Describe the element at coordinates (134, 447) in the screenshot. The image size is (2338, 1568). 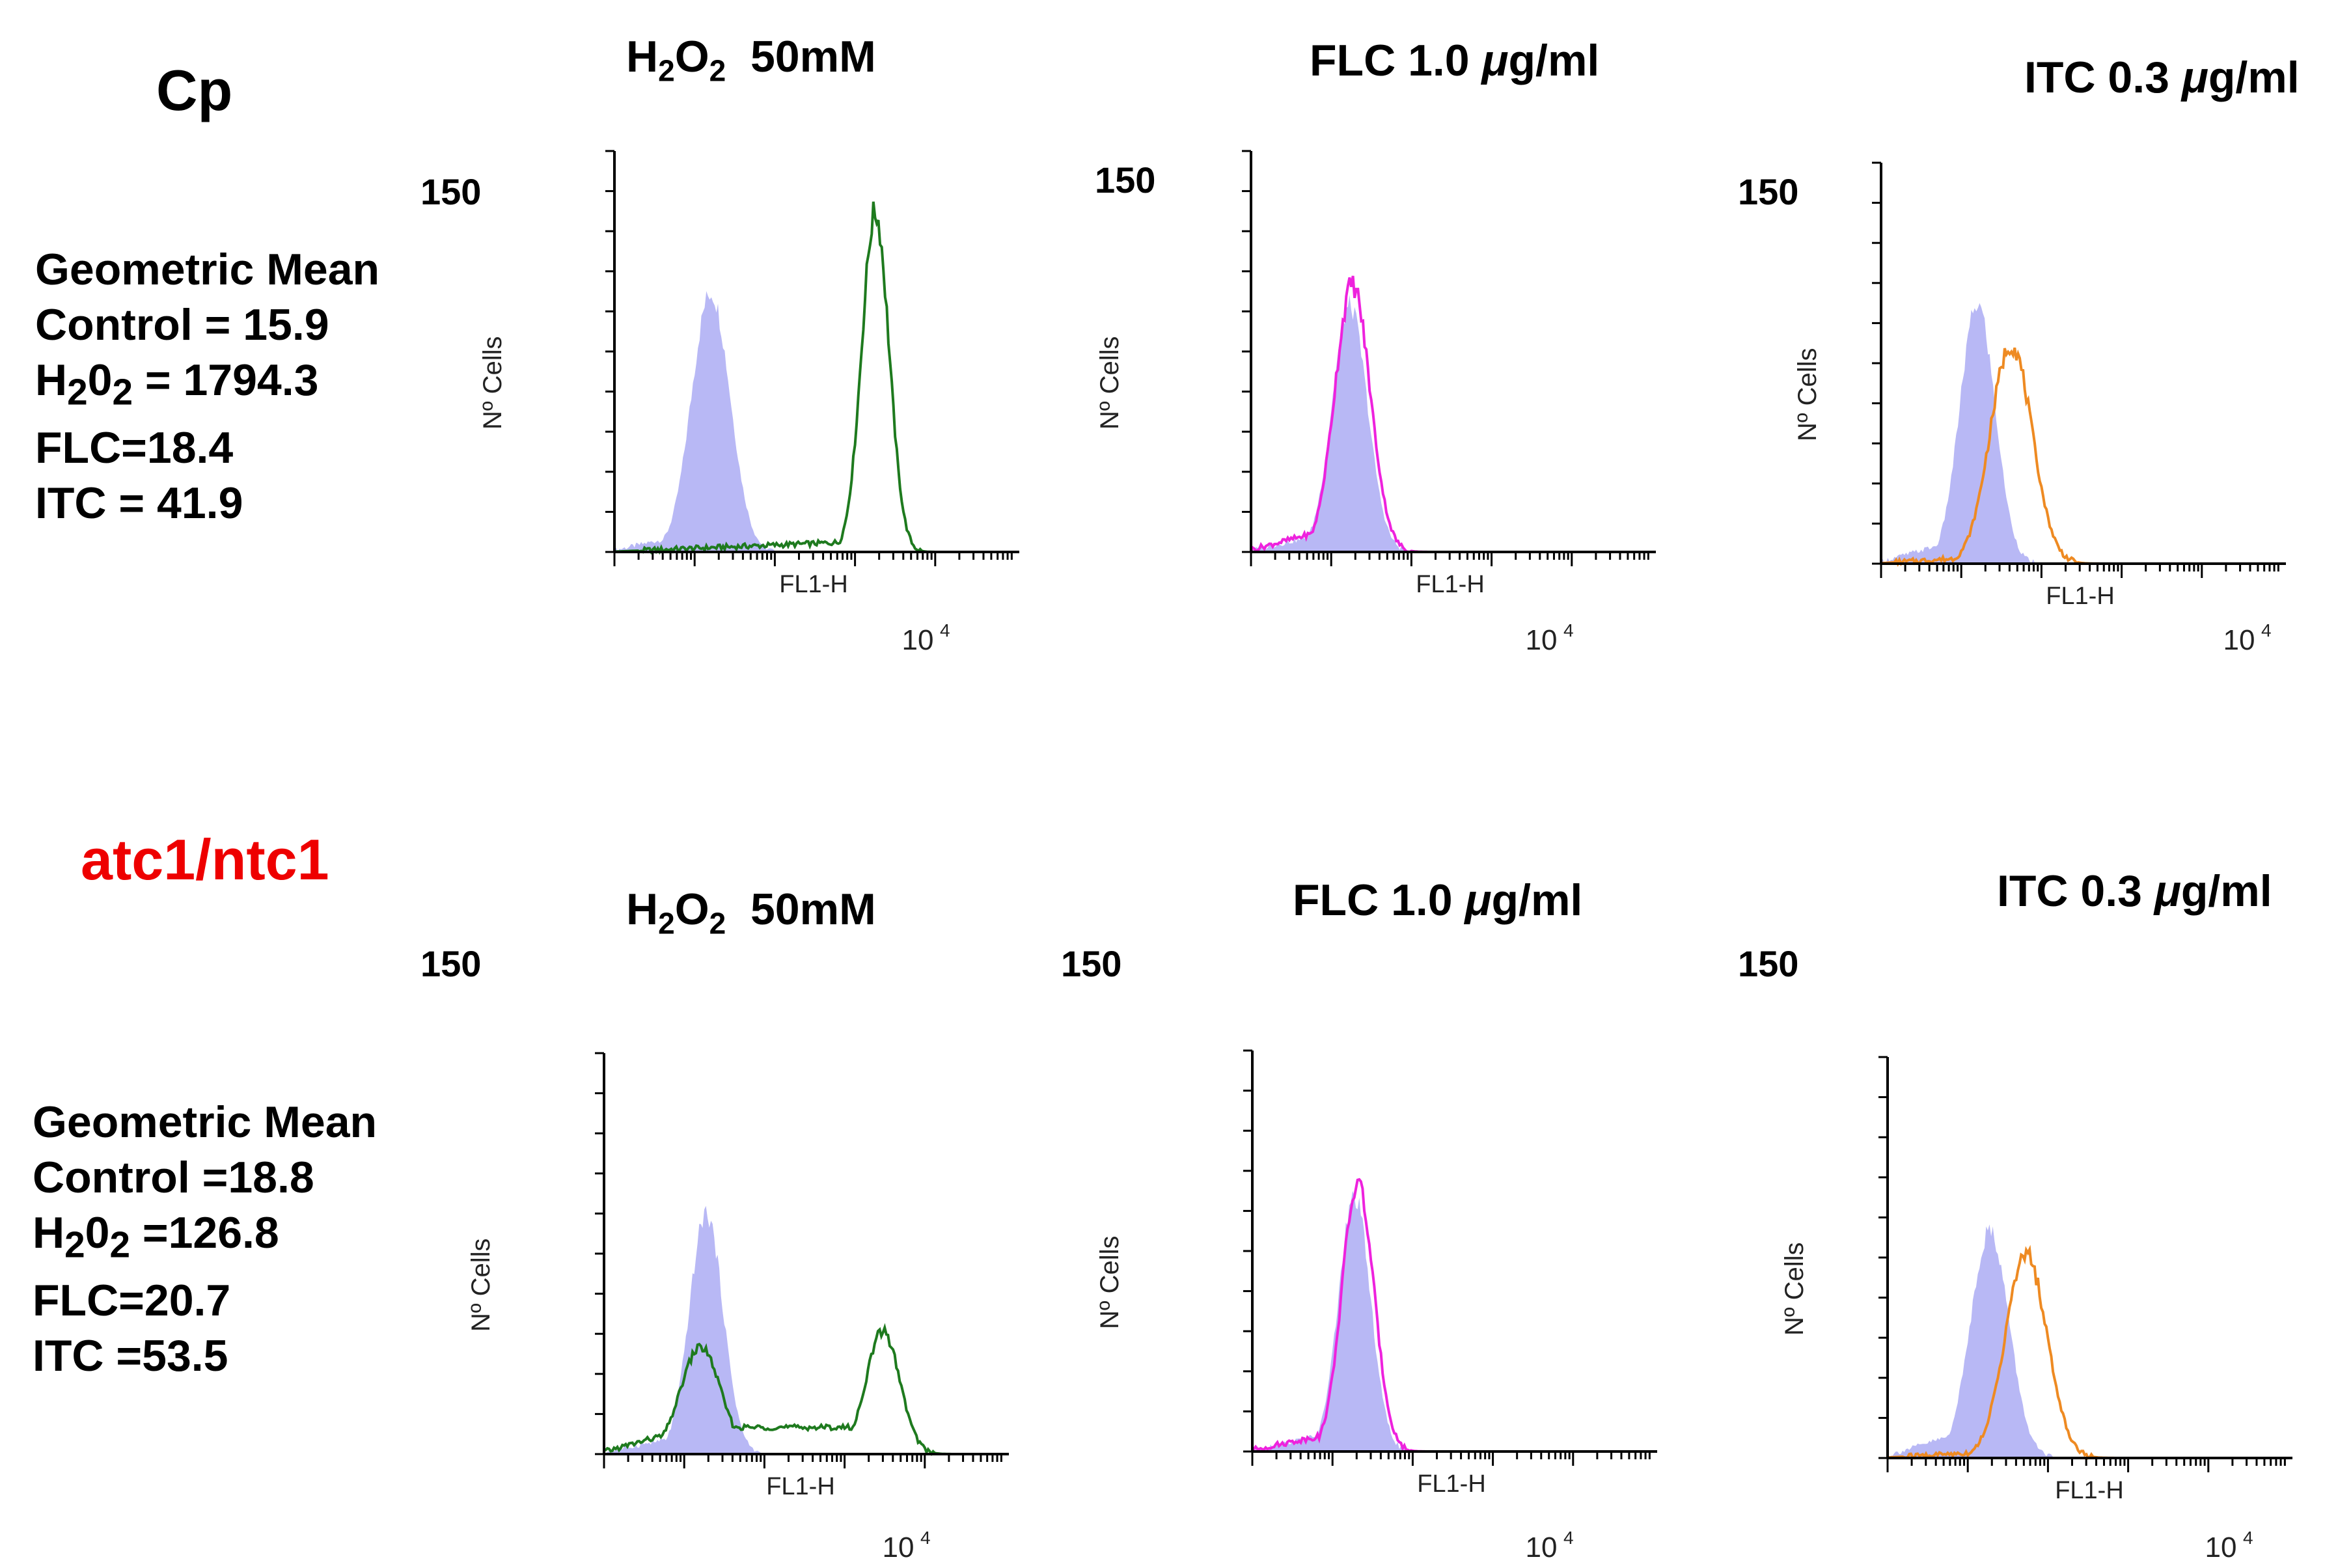
I see `stats-flc: FLC=18.4` at that location.